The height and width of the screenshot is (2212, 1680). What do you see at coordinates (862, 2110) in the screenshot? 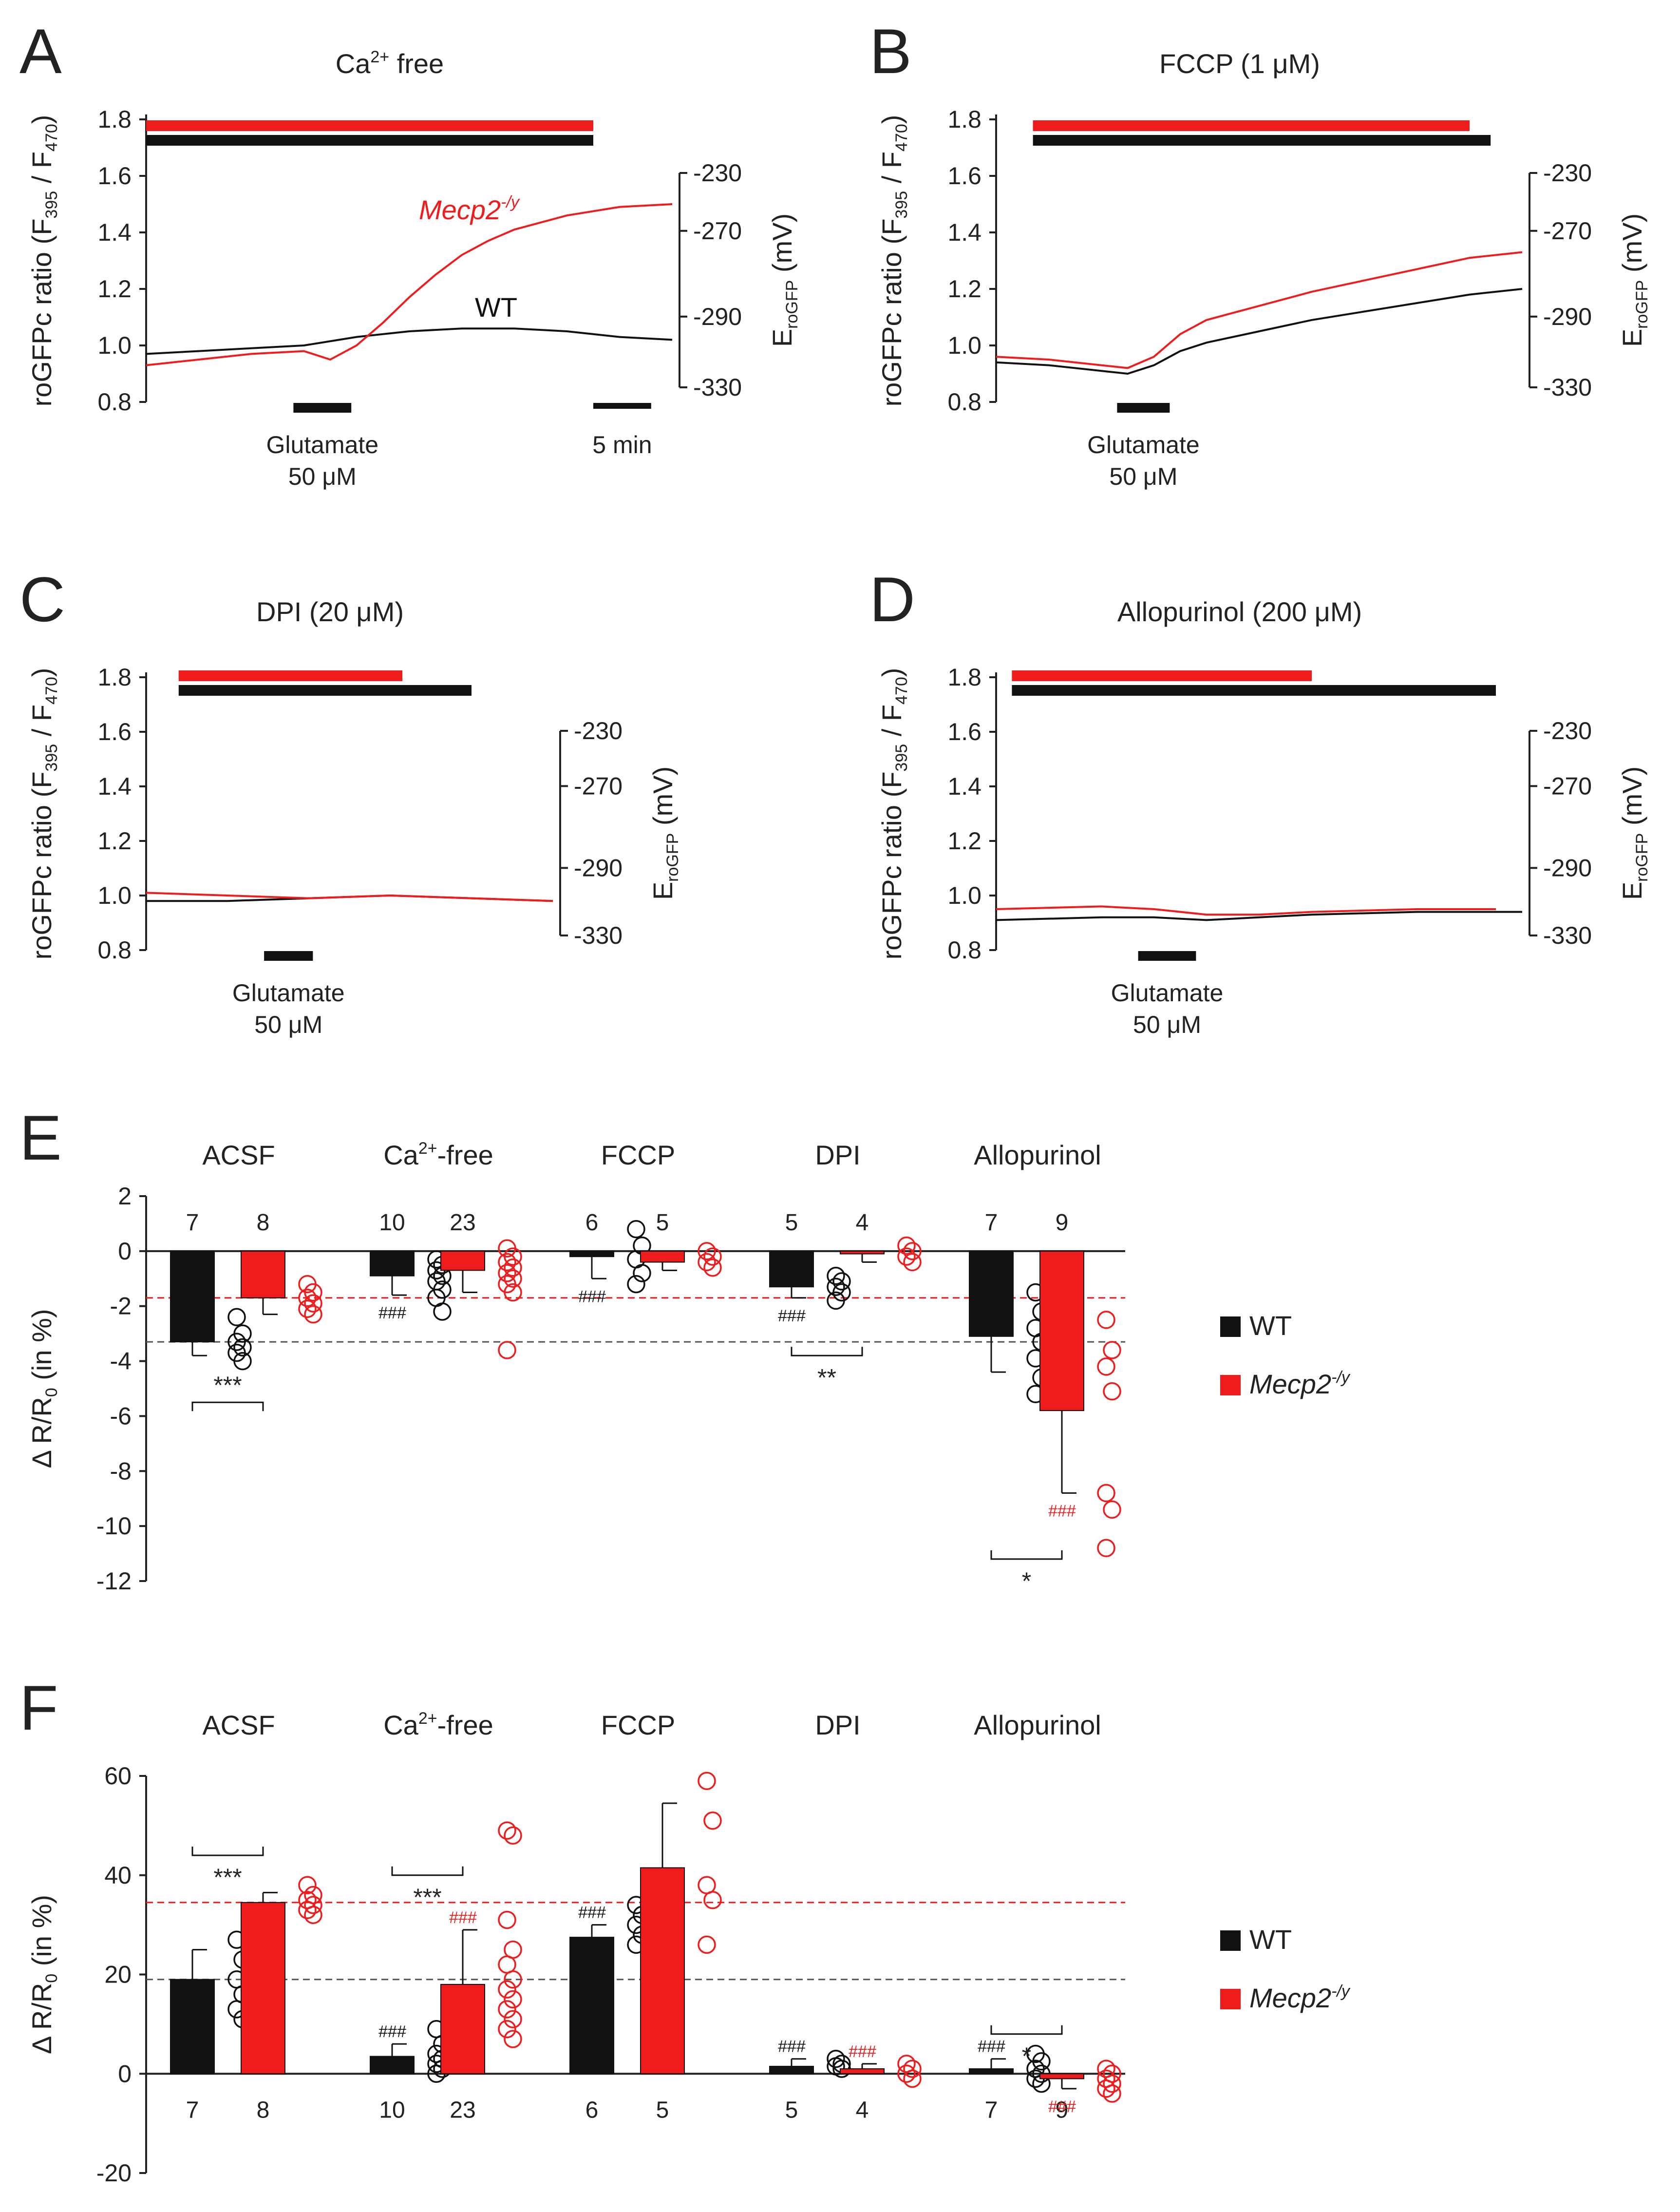
I see `mecp2-n-label: 4` at bounding box center [862, 2110].